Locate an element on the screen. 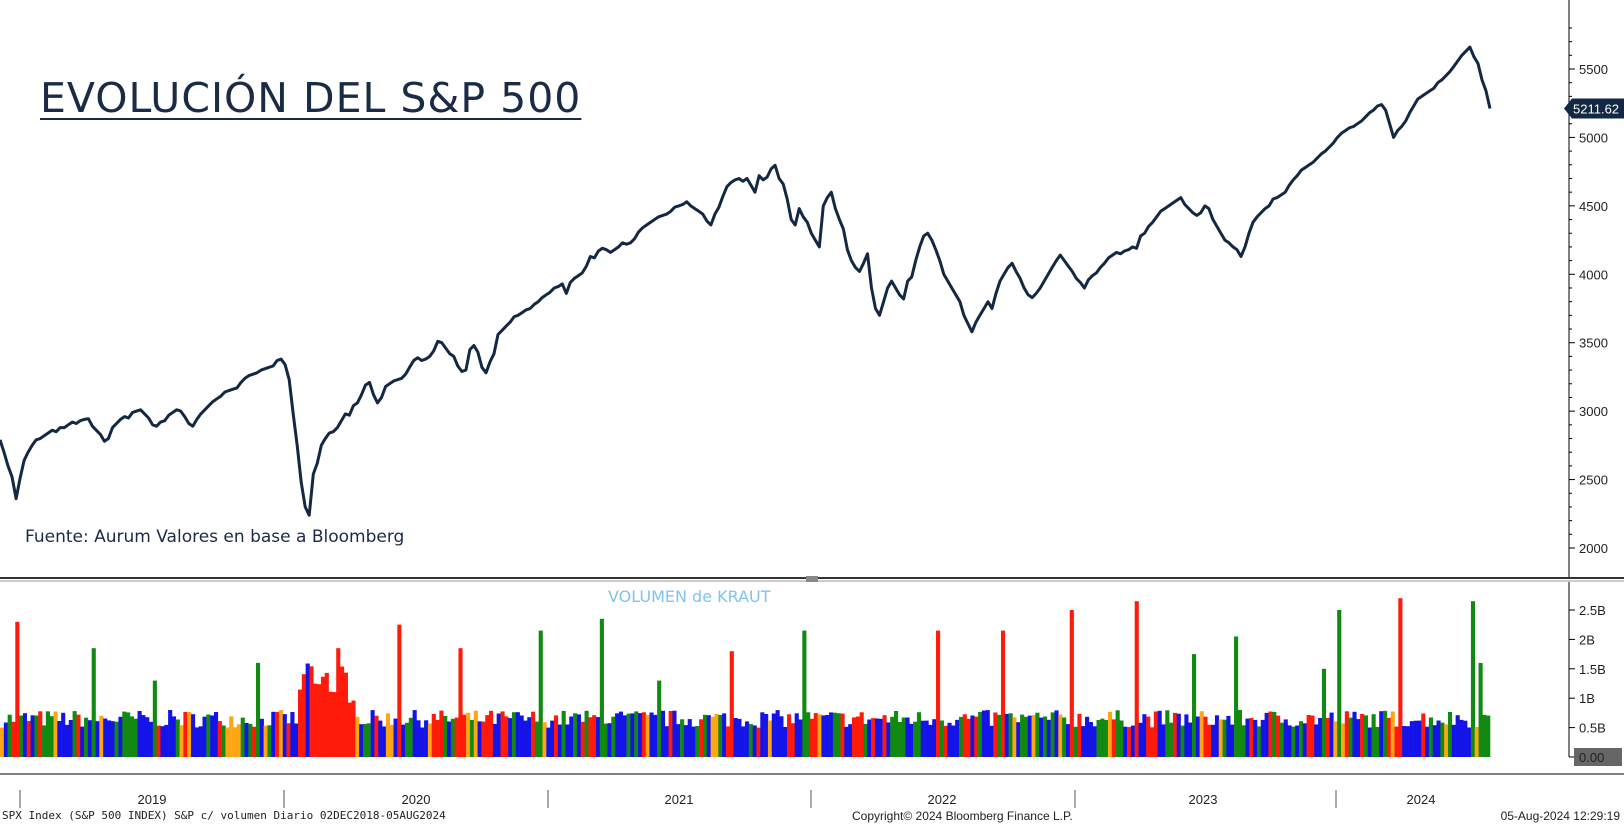 Image resolution: width=1624 pixels, height=825 pixels. volume-label: VOLUMEN de KRAUT is located at coordinates (689, 596).